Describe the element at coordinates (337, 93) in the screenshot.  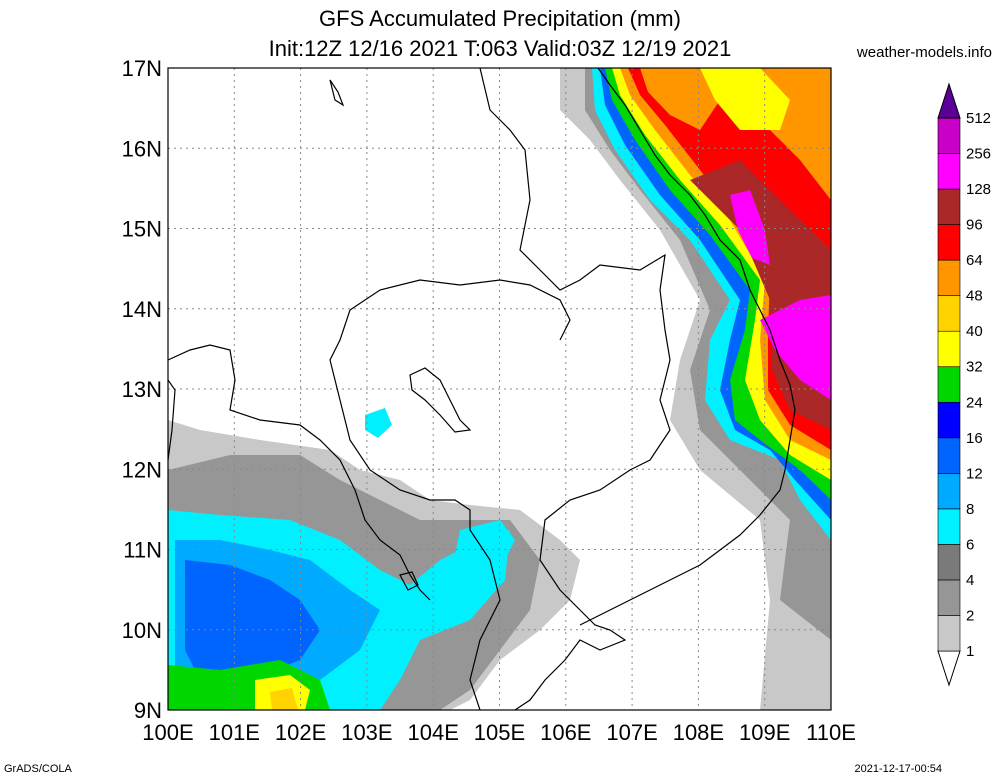
I see `coastline-north-fragment` at that location.